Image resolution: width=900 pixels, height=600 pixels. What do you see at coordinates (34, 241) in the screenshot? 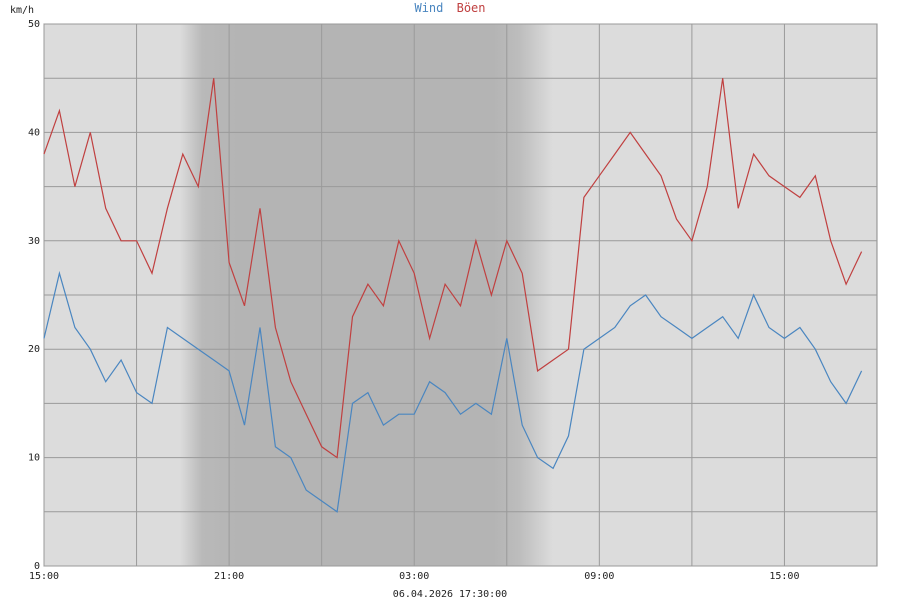
I see `y-tick-label: 30` at bounding box center [34, 241].